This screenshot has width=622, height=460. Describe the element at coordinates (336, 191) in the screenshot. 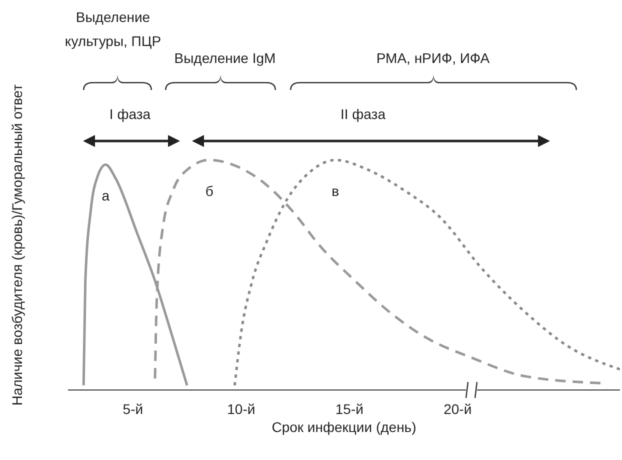

I see `series-label: в` at that location.